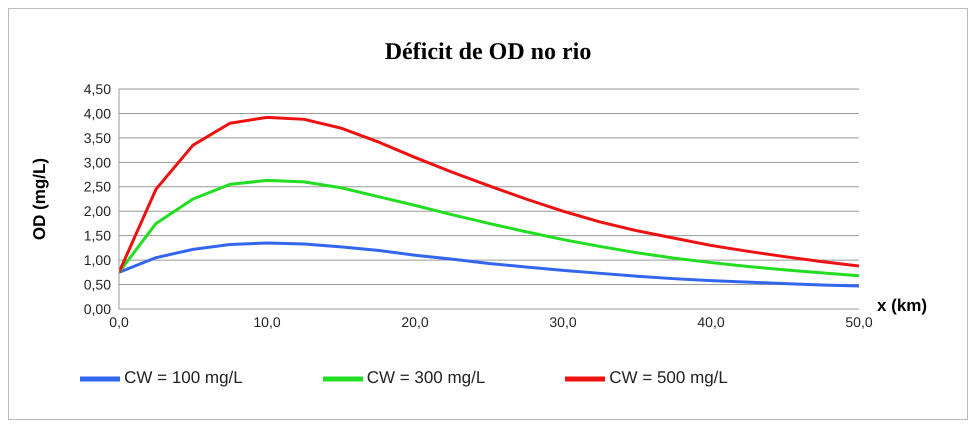 This screenshot has height=428, width=976. I want to click on legend-label: CW = 300 mg/L, so click(426, 378).